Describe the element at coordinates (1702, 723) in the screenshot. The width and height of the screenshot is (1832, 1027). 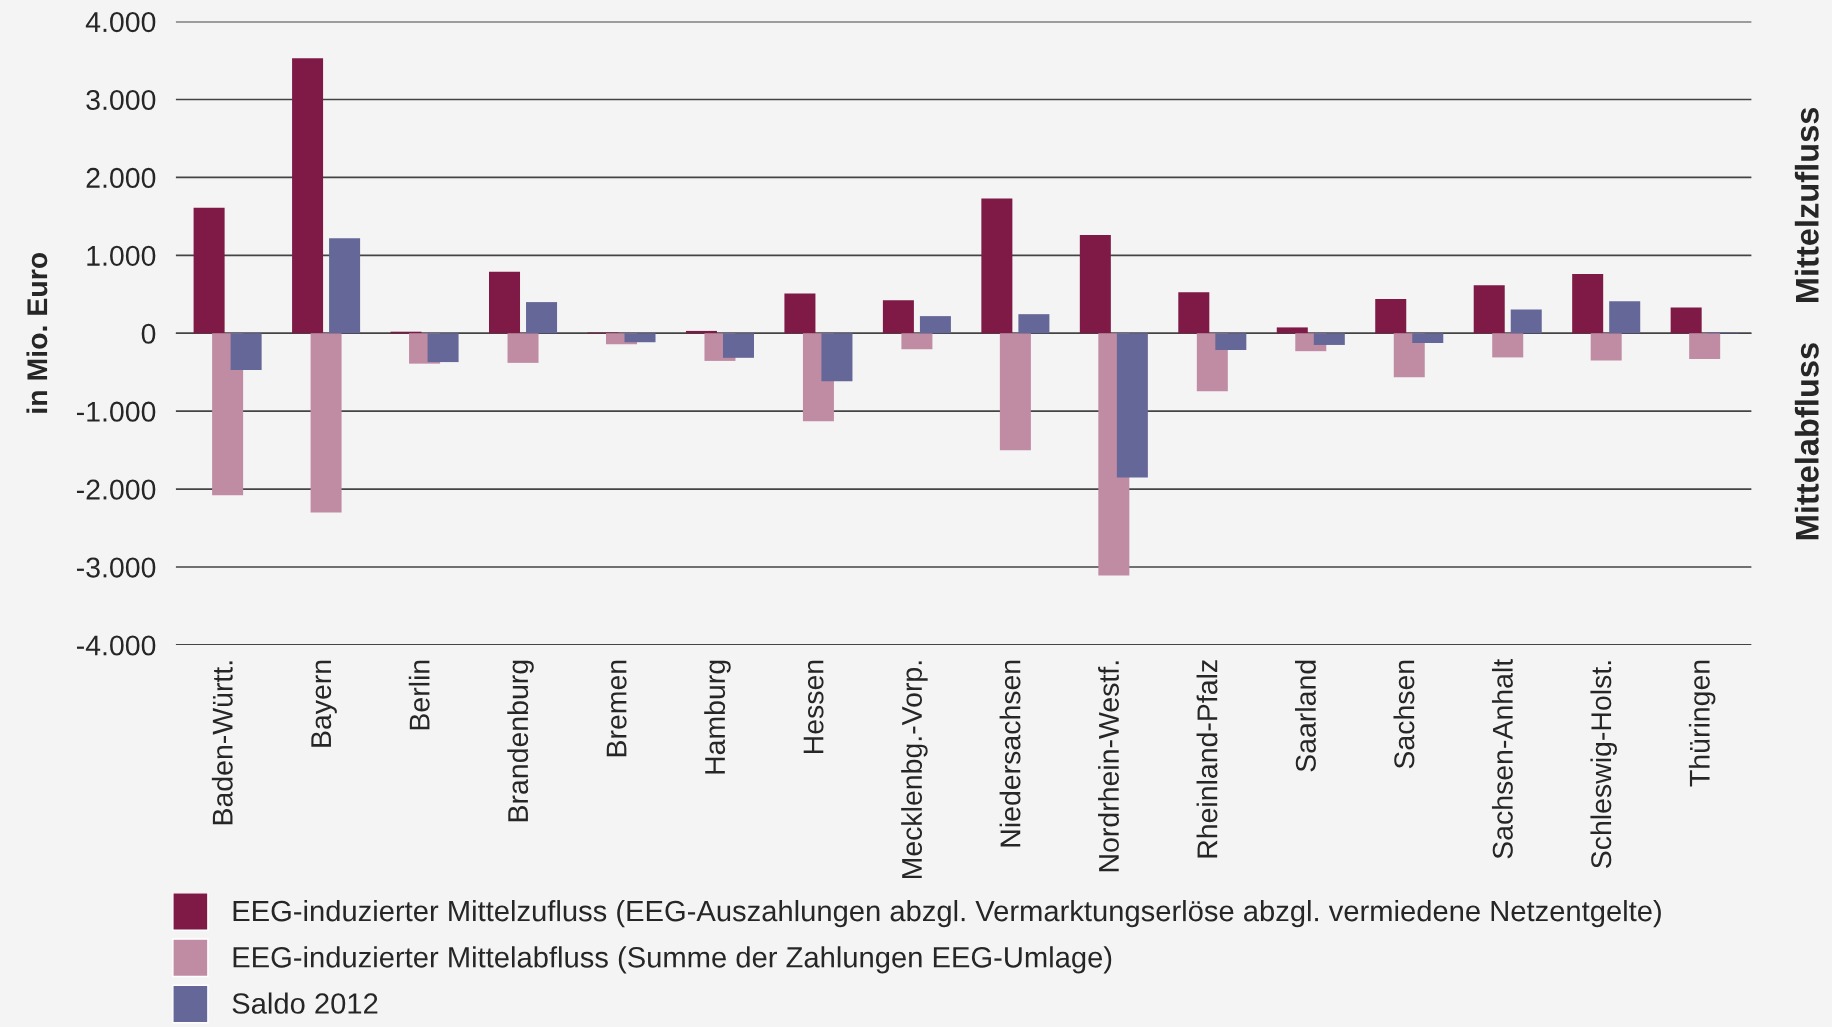
I see `x-tick-label: Thüringen` at that location.